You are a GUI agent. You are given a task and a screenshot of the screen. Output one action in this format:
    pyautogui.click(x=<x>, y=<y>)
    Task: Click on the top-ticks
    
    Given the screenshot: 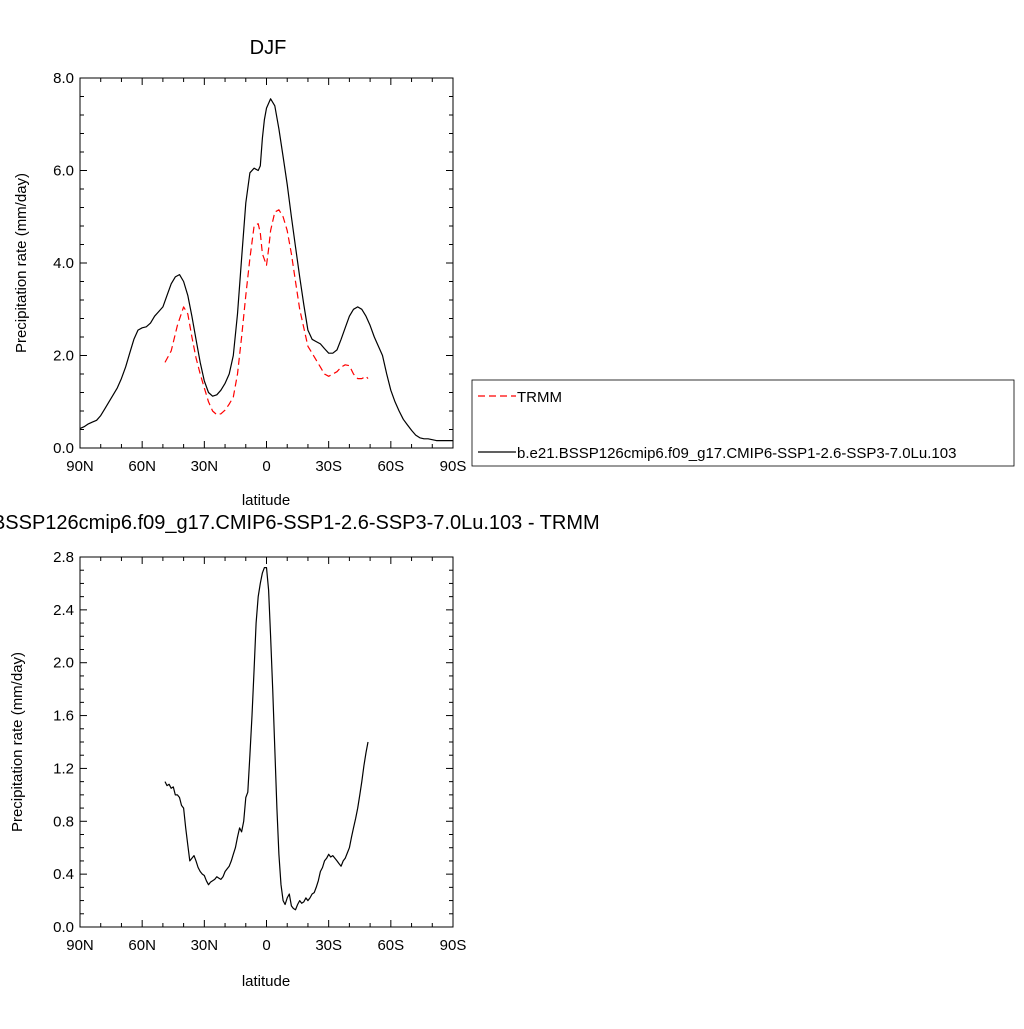 What is the action you would take?
    pyautogui.click(x=266, y=263)
    